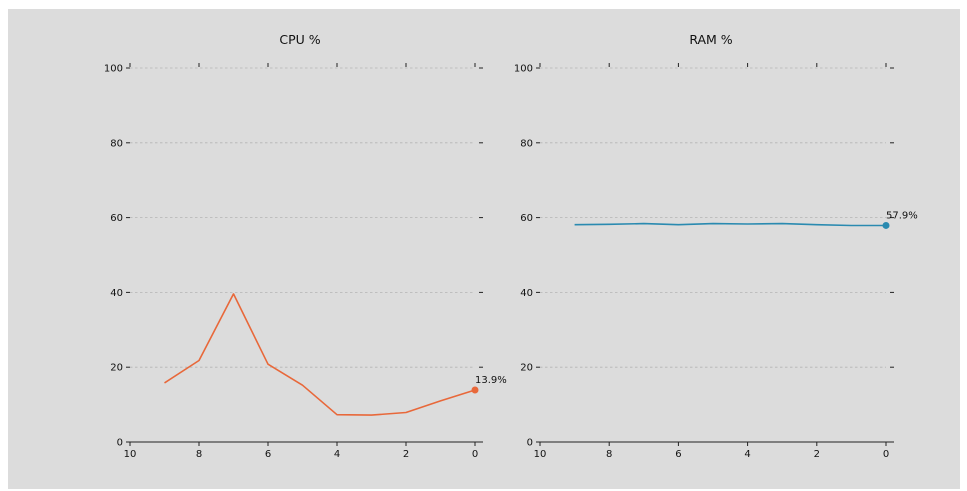 Image resolution: width=967 pixels, height=491 pixels. What do you see at coordinates (747, 454) in the screenshot?
I see `chart2-xtick-label: 4` at bounding box center [747, 454].